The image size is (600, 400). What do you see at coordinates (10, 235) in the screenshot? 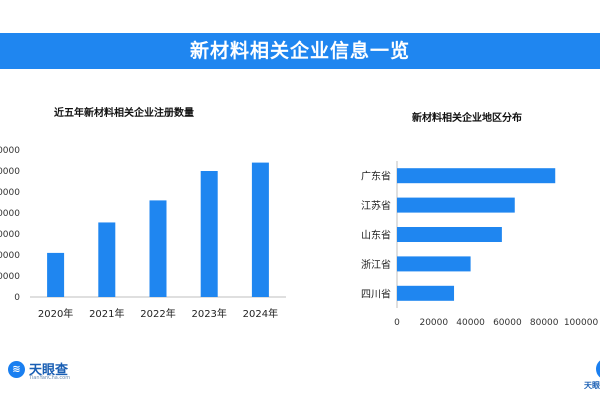
I see `y-tick-label: 30000` at bounding box center [10, 235].